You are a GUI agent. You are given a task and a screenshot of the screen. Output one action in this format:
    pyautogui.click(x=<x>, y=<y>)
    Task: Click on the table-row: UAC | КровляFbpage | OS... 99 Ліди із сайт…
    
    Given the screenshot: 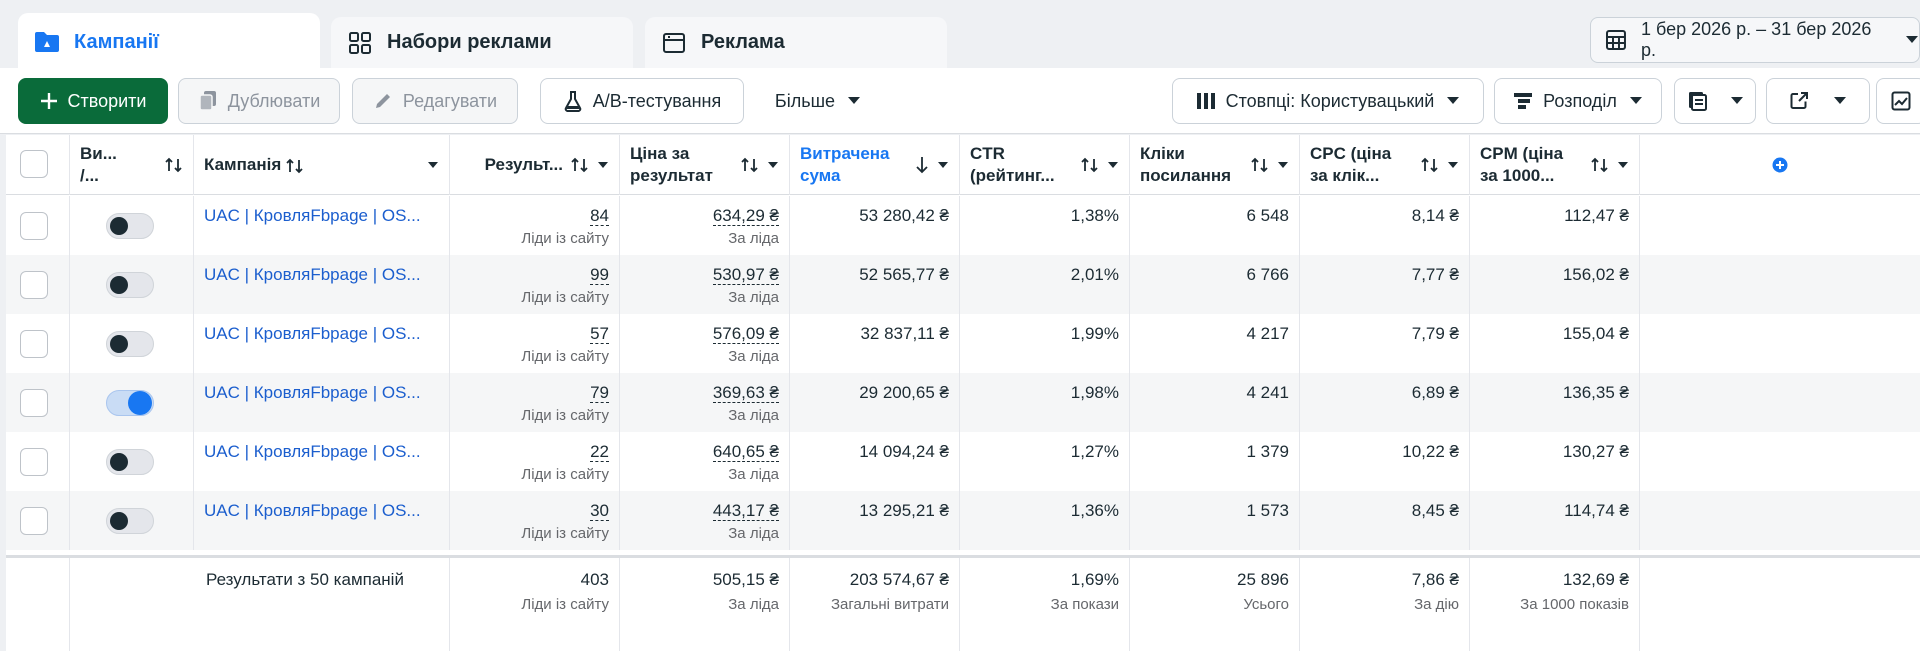 What is the action you would take?
    pyautogui.click(x=963, y=284)
    